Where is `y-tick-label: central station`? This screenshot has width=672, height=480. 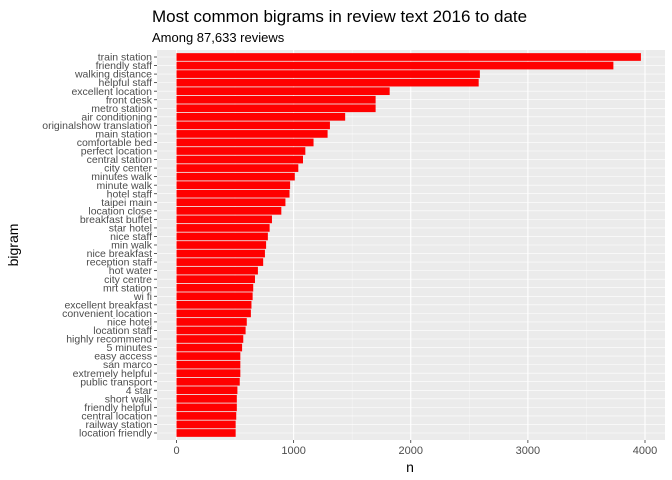
y-tick-label: central station is located at coordinates (120, 160).